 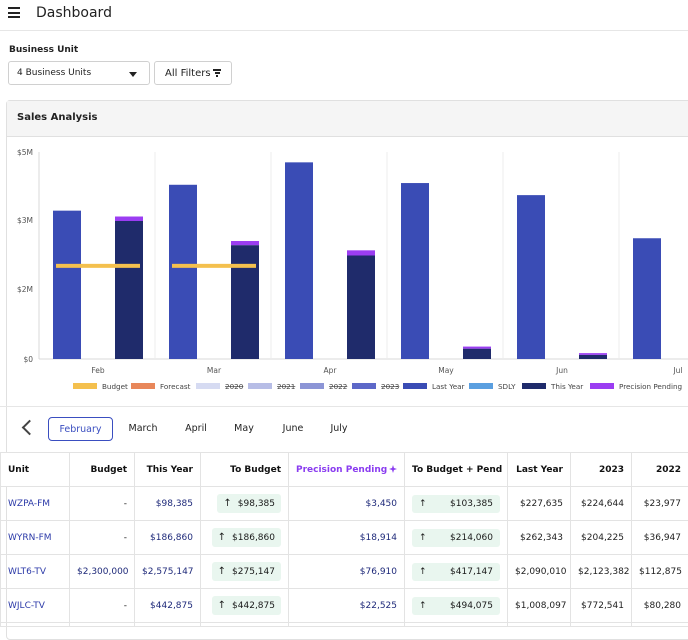 I want to click on tab-may: May, so click(x=244, y=429).